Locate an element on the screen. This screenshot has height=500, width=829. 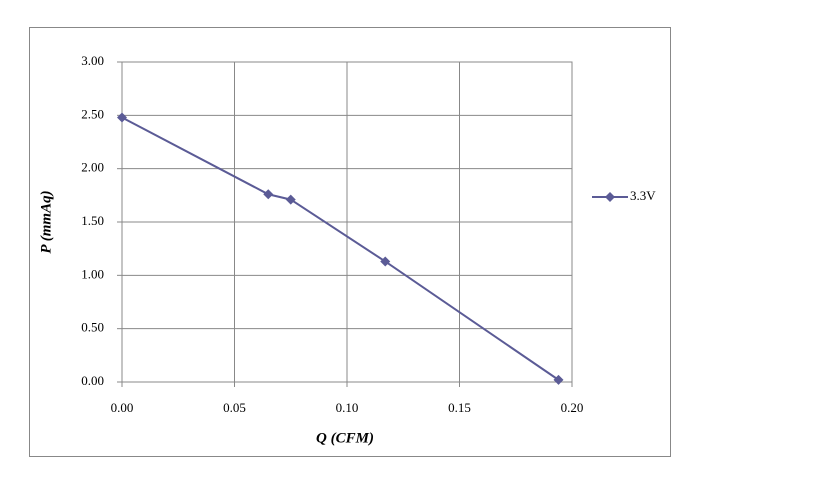
x-tick-label: 0.10 is located at coordinates (347, 407).